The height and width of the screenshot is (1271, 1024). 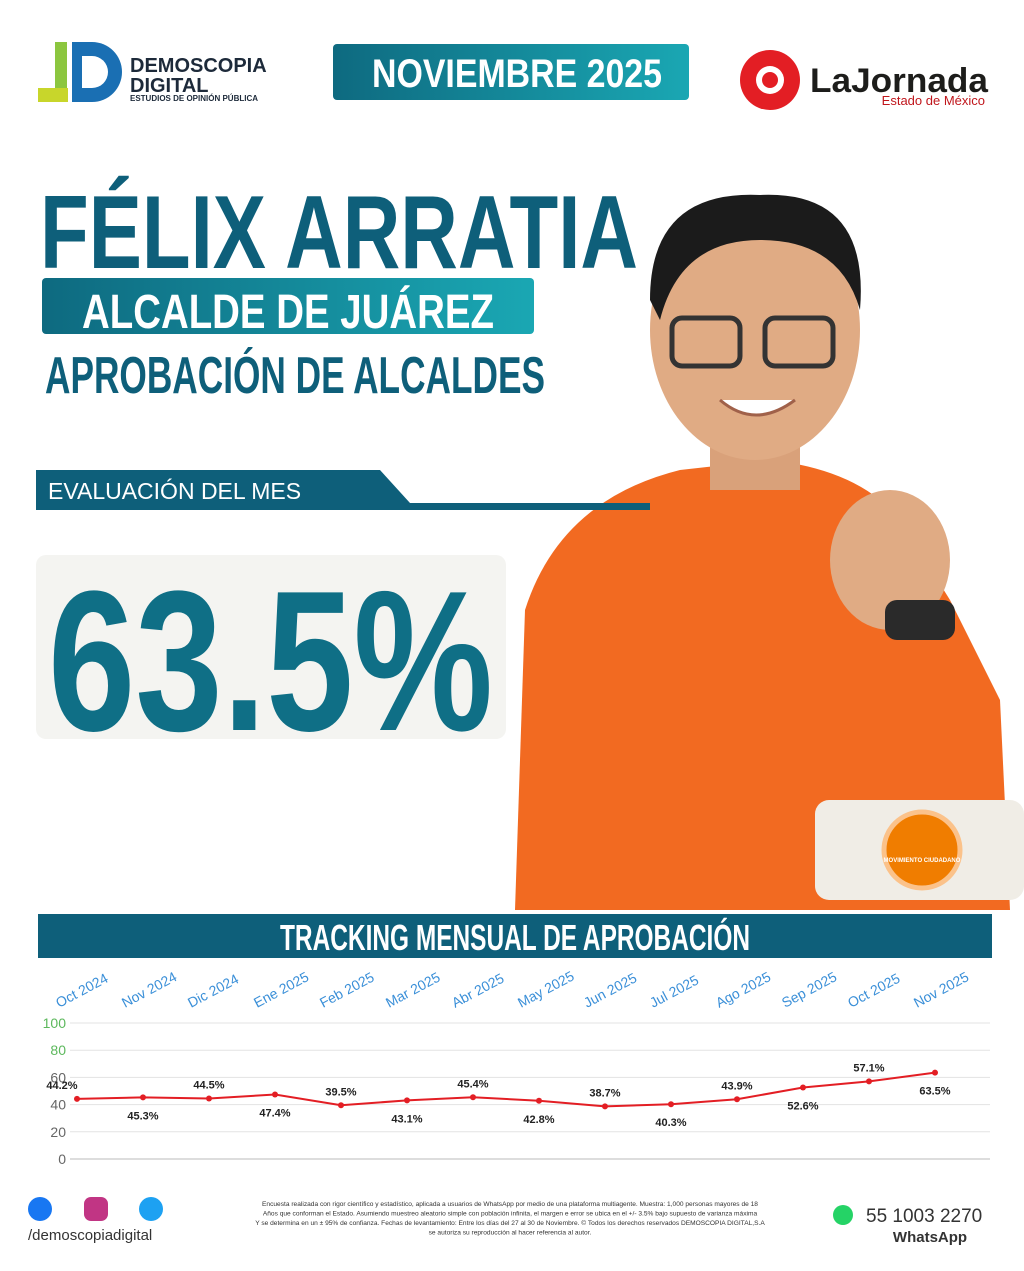 What do you see at coordinates (90, 1235) in the screenshot?
I see `social-handle: /demoscopiadigital` at bounding box center [90, 1235].